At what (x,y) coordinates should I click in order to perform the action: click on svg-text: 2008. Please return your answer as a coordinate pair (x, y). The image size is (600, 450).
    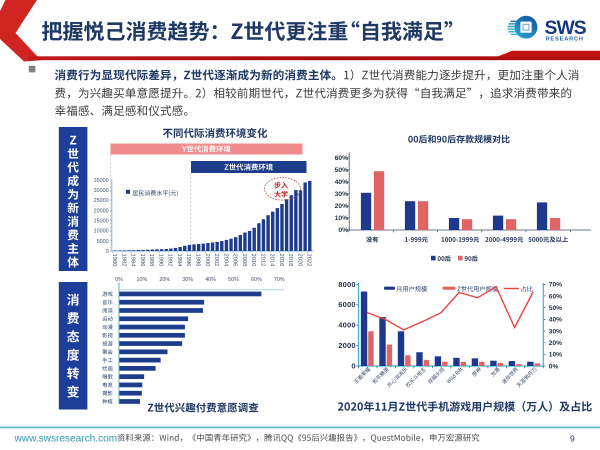
    Looking at the image, I should click on (244, 260).